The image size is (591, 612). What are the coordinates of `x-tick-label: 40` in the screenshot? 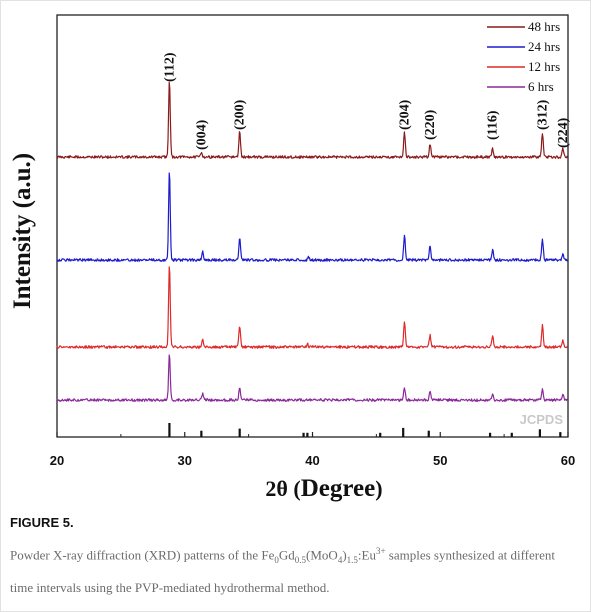 It's located at (312, 460).